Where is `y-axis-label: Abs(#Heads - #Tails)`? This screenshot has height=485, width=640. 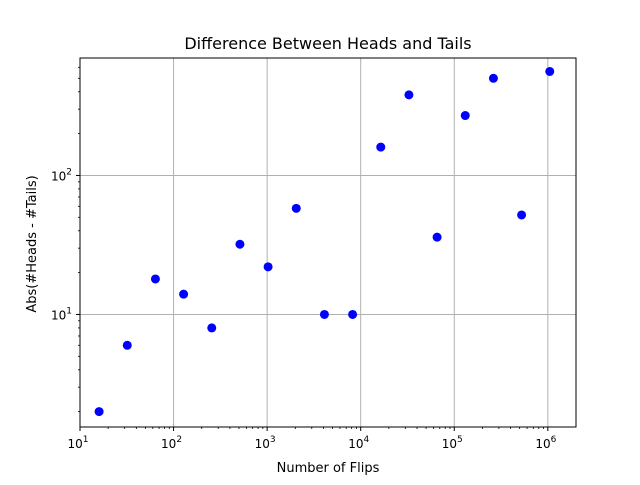 y-axis-label: Abs(#Heads - #Tails) is located at coordinates (32, 243).